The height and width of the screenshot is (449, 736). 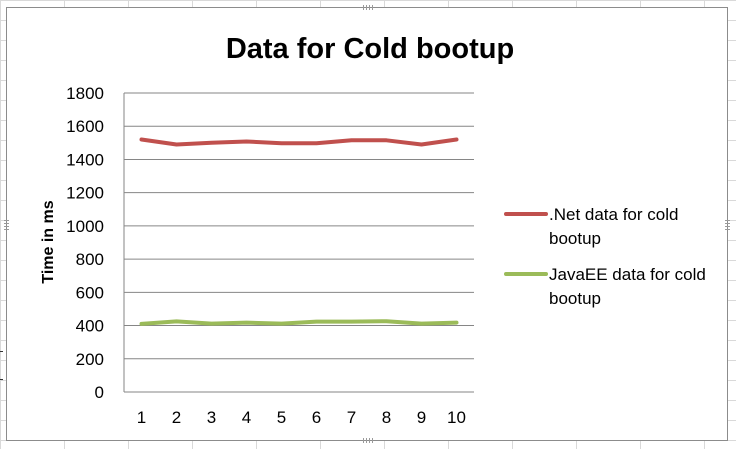 What do you see at coordinates (48, 241) in the screenshot?
I see `y-axis-label: Time in ms` at bounding box center [48, 241].